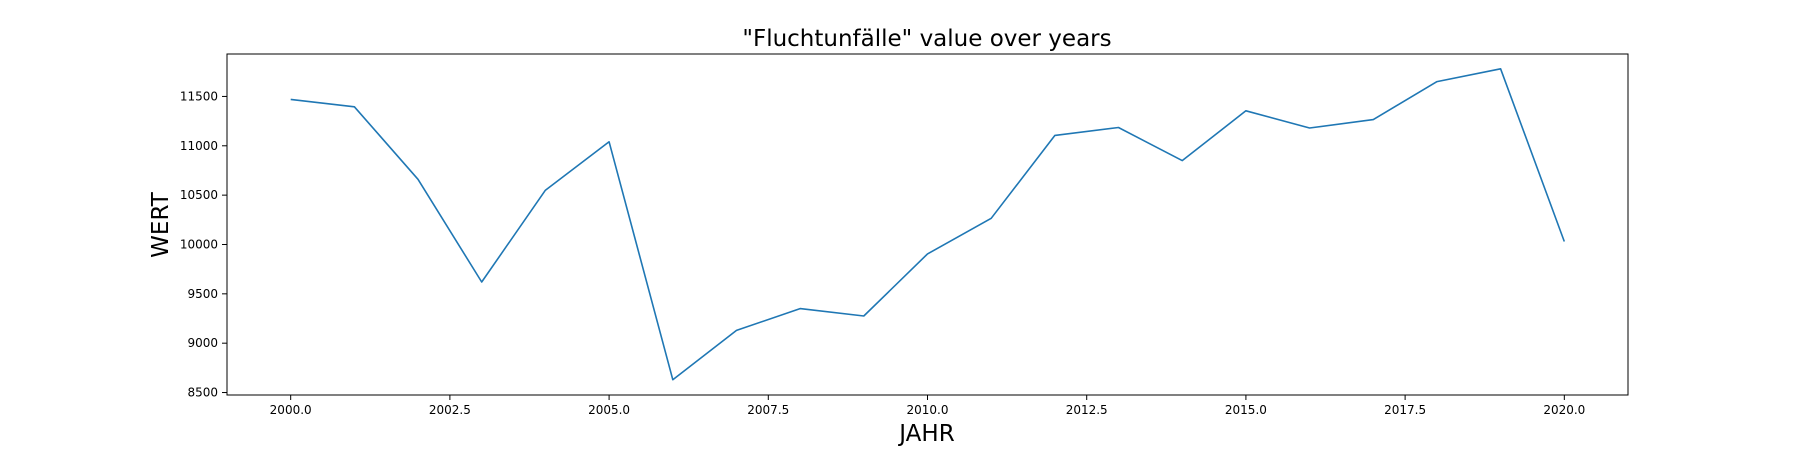 The width and height of the screenshot is (1800, 450). What do you see at coordinates (199, 146) in the screenshot?
I see `y-tick-label: 11000` at bounding box center [199, 146].